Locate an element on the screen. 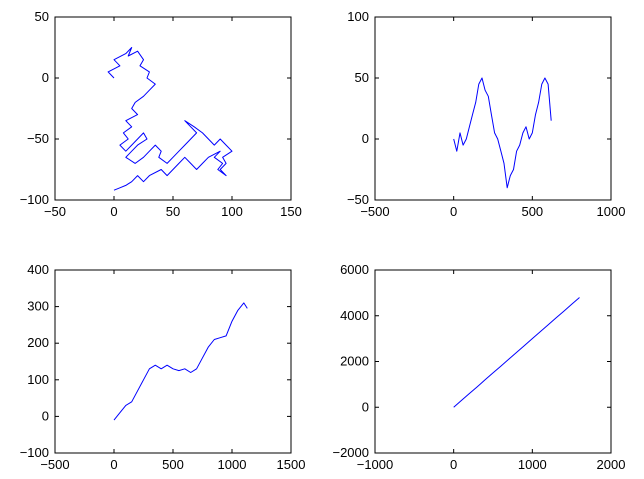 This screenshot has height=479, width=644. x-tick-label: −1000 is located at coordinates (375, 464).